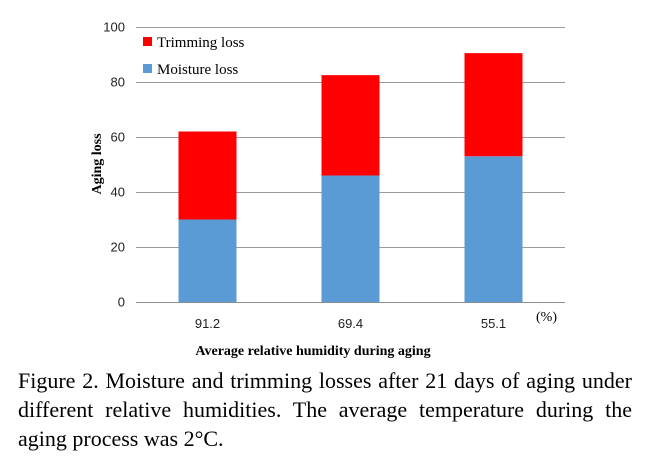 This screenshot has height=468, width=663. Describe the element at coordinates (546, 317) in the screenshot. I see `x-unit-label: (%)` at that location.